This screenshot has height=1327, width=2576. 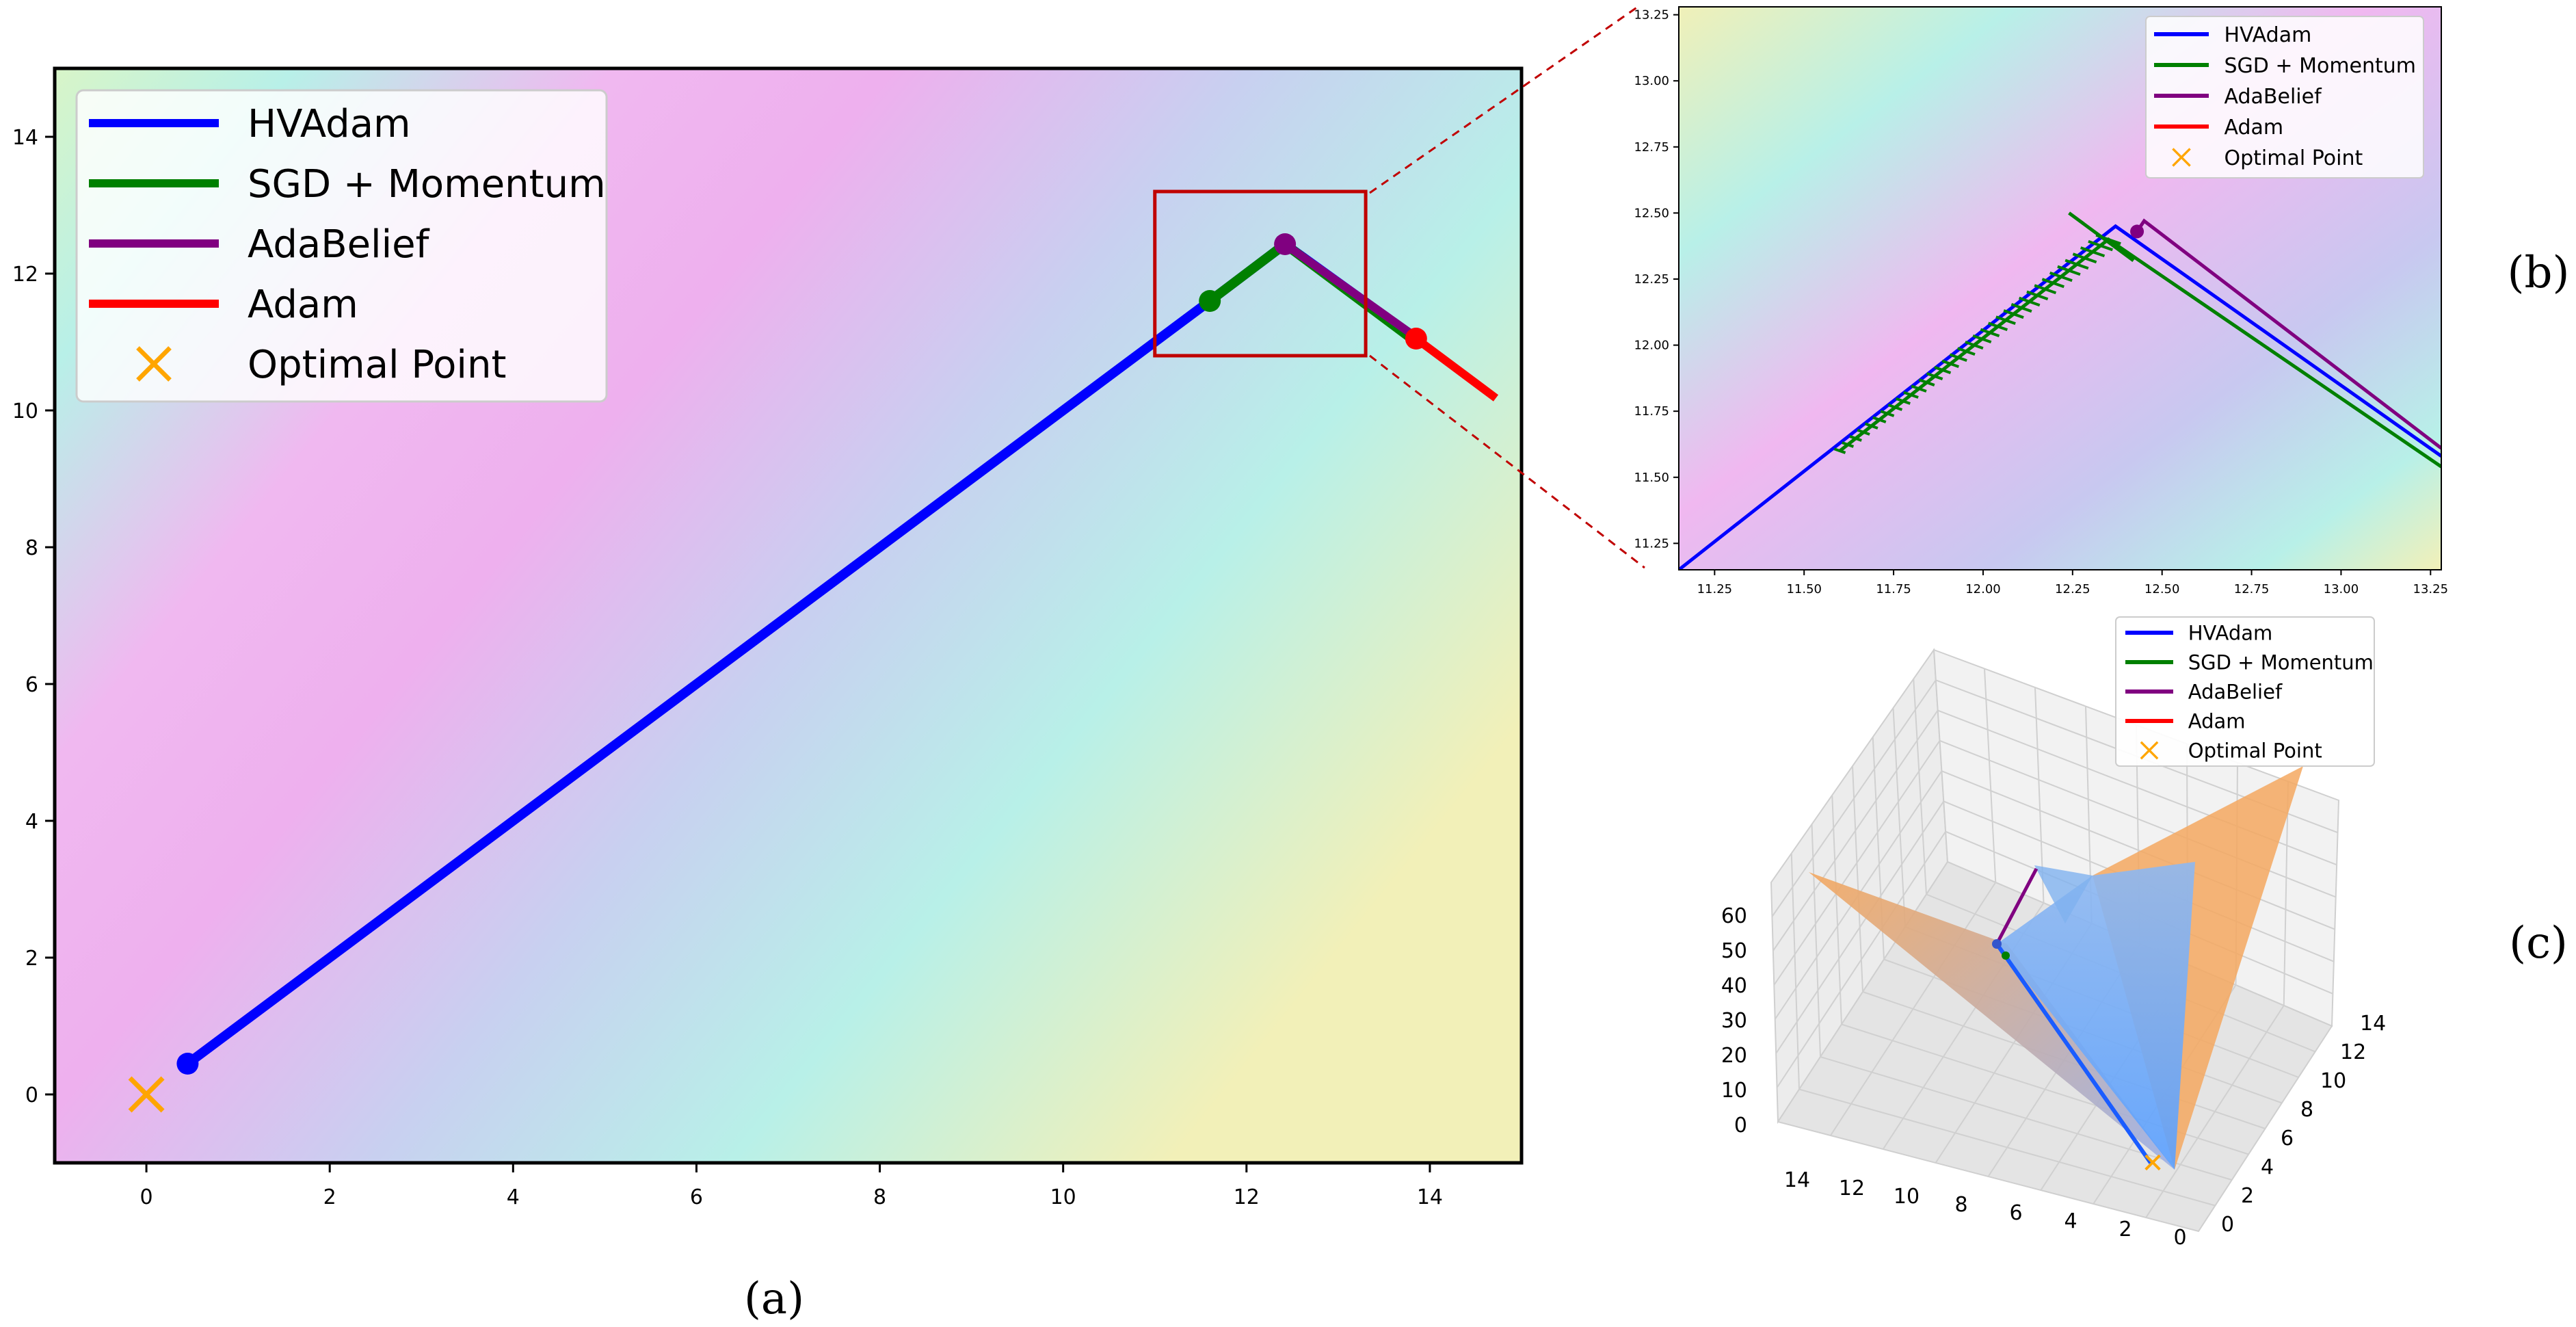 I want to click on x-tick-label: 12.75, so click(x=2252, y=589).